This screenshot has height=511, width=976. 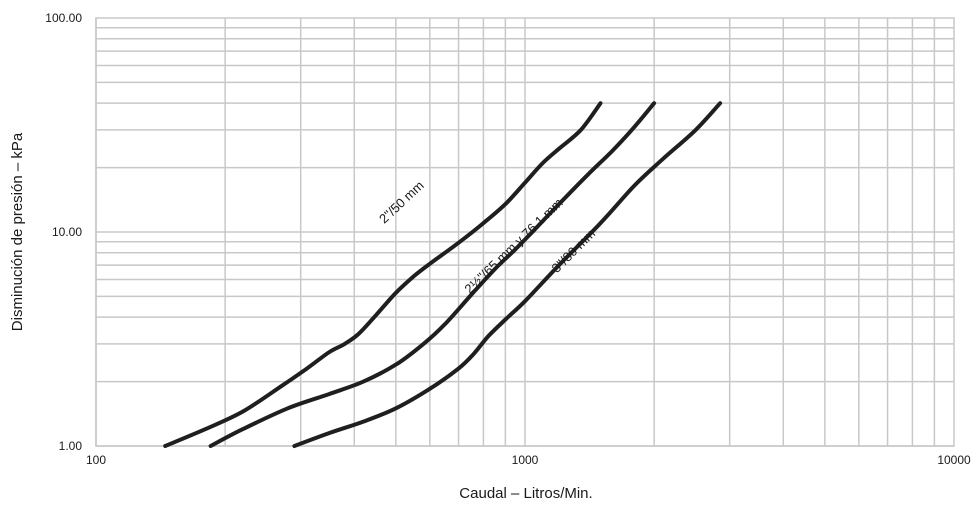 What do you see at coordinates (525, 493) in the screenshot?
I see `x-axis-title: Caudal – Litros/Min.` at bounding box center [525, 493].